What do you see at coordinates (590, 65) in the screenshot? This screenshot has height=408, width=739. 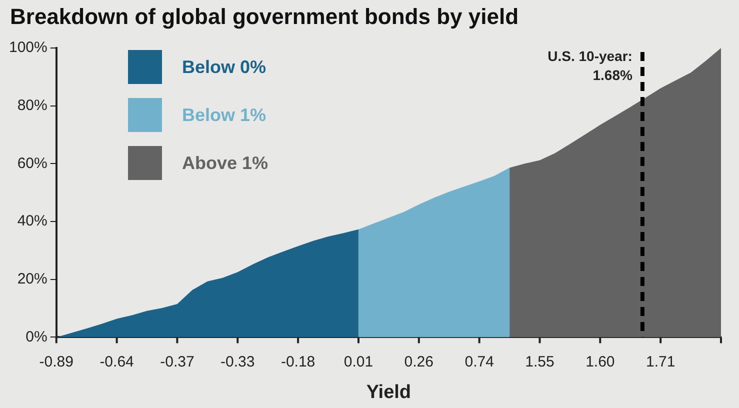 I see `annotation: U.S. 10-year: 1.68%` at bounding box center [590, 65].